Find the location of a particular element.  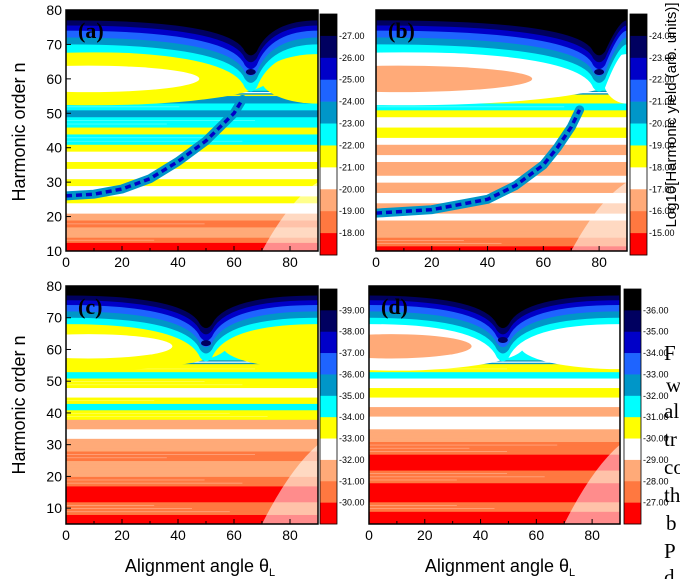

y-tick-label: 20 is located at coordinates (54, 476).